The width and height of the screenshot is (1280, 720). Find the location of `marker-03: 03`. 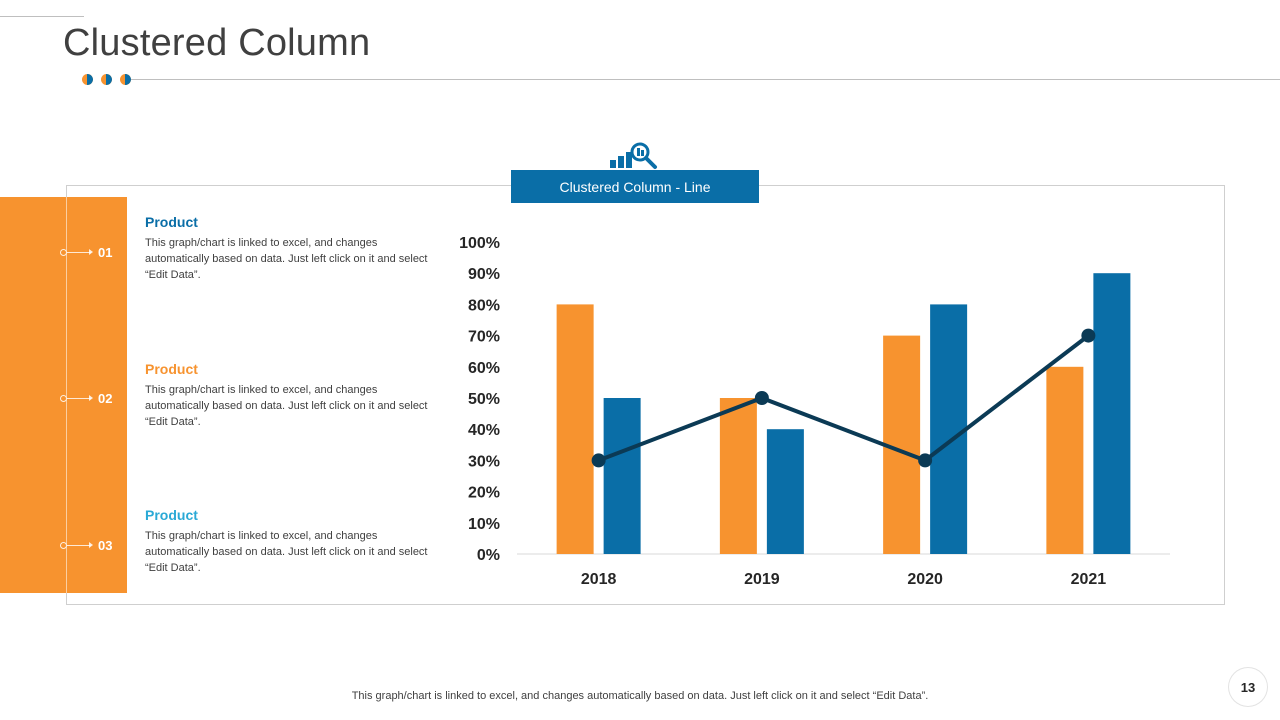

marker-03: 03 is located at coordinates (90, 545).